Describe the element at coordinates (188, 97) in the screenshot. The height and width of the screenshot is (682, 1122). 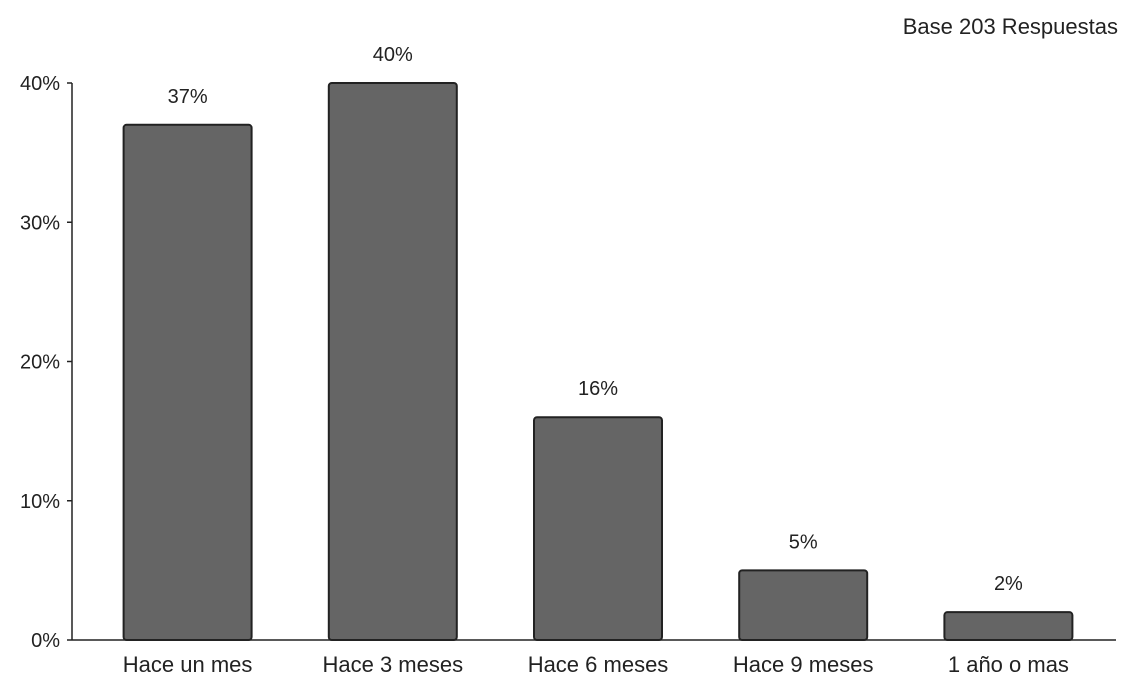
I see `data-label: 37%` at that location.